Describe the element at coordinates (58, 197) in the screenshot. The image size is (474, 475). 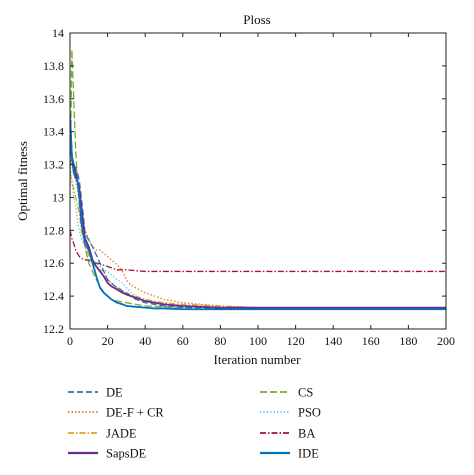
I see `y-tick-label: 13` at that location.